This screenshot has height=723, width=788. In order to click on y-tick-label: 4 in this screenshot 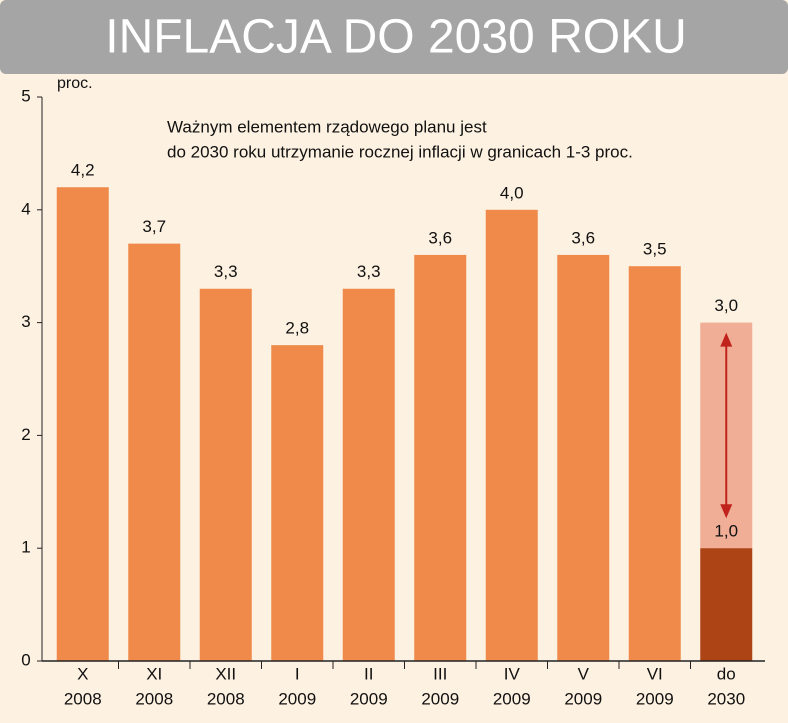, I will do `click(25, 208)`.